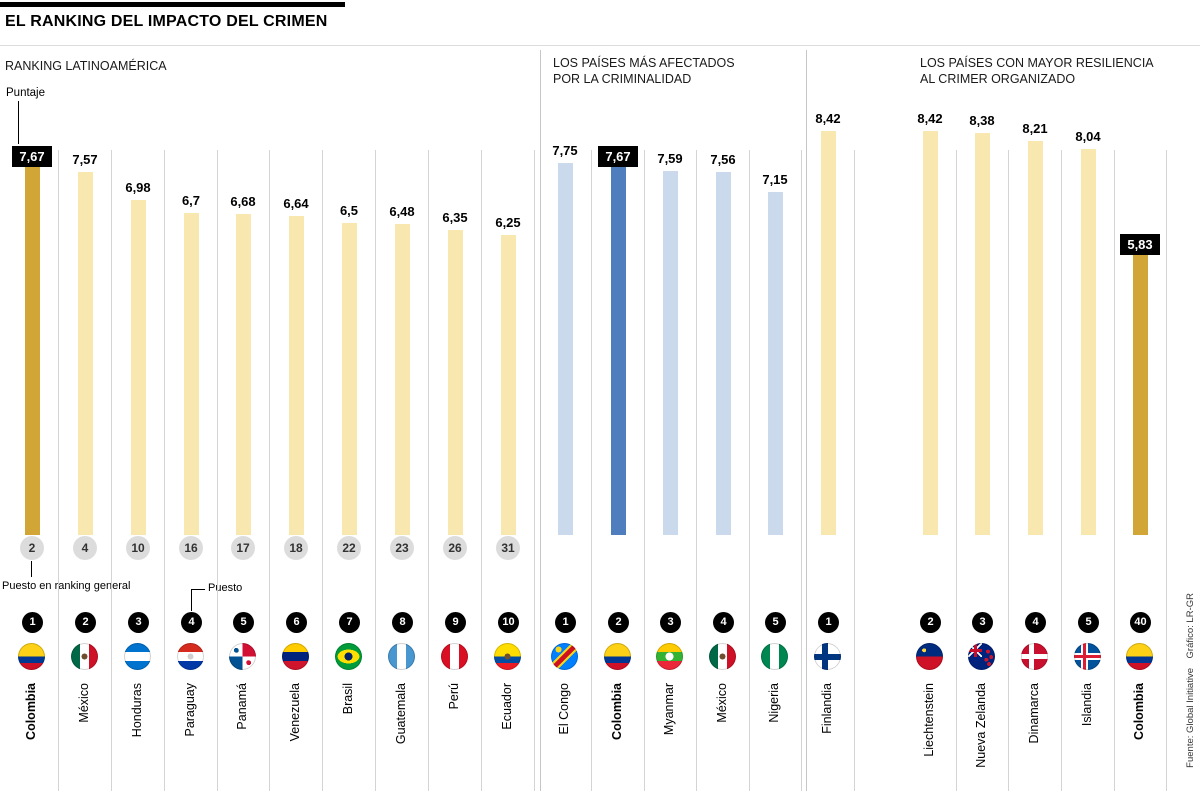 The height and width of the screenshot is (791, 1200). Describe the element at coordinates (32, 548) in the screenshot. I see `general-rank-badge: 2` at that location.